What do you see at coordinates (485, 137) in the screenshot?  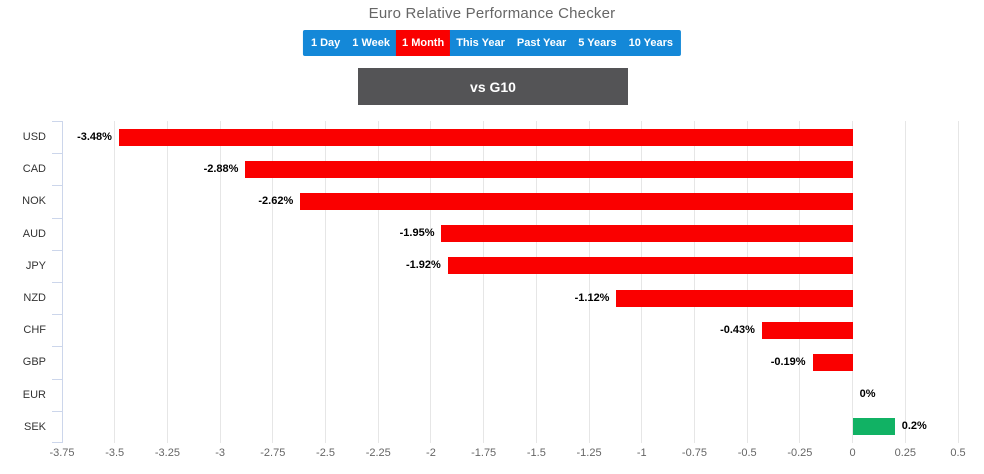 I see `bar-usd` at bounding box center [485, 137].